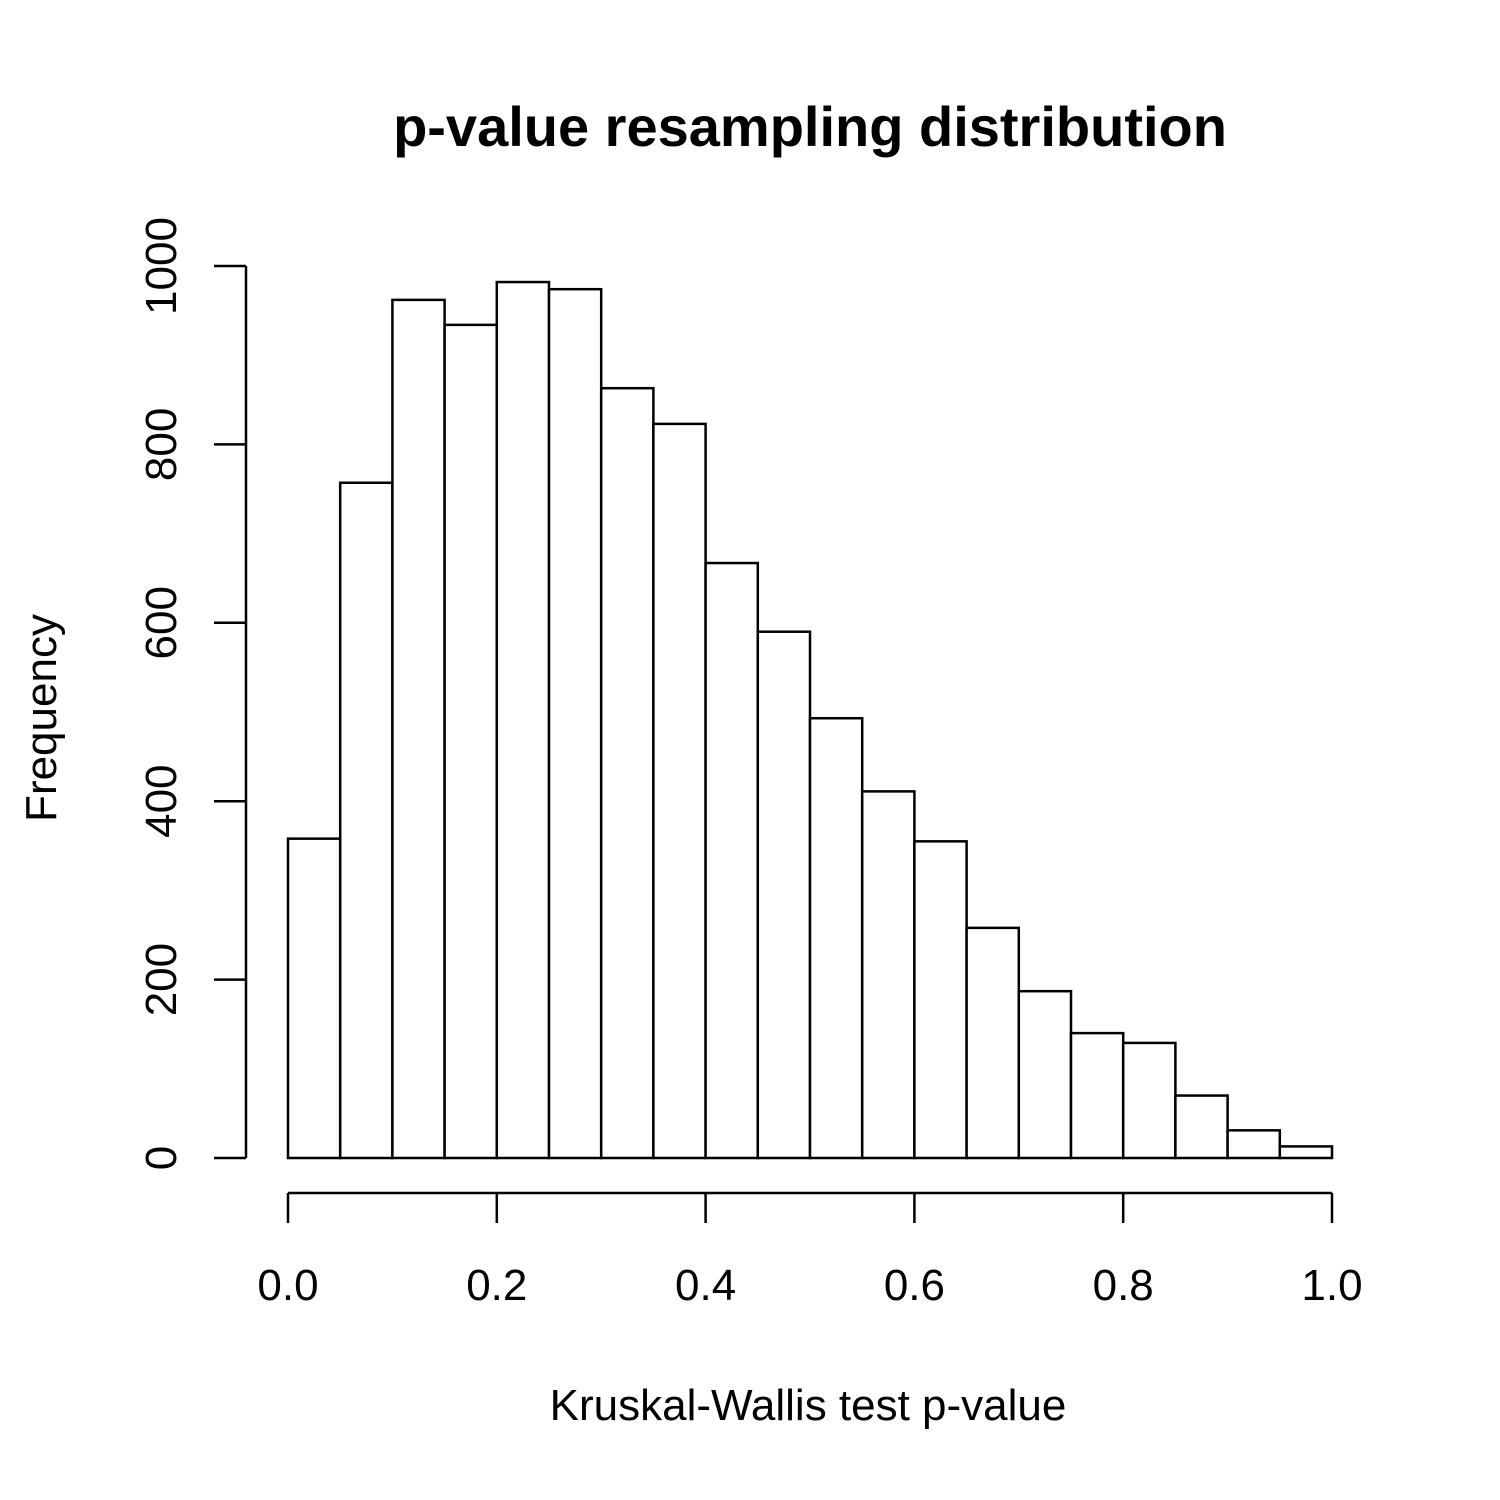 The image size is (1500, 1500). I want to click on x-tick-label: 0.0, so click(287, 1285).